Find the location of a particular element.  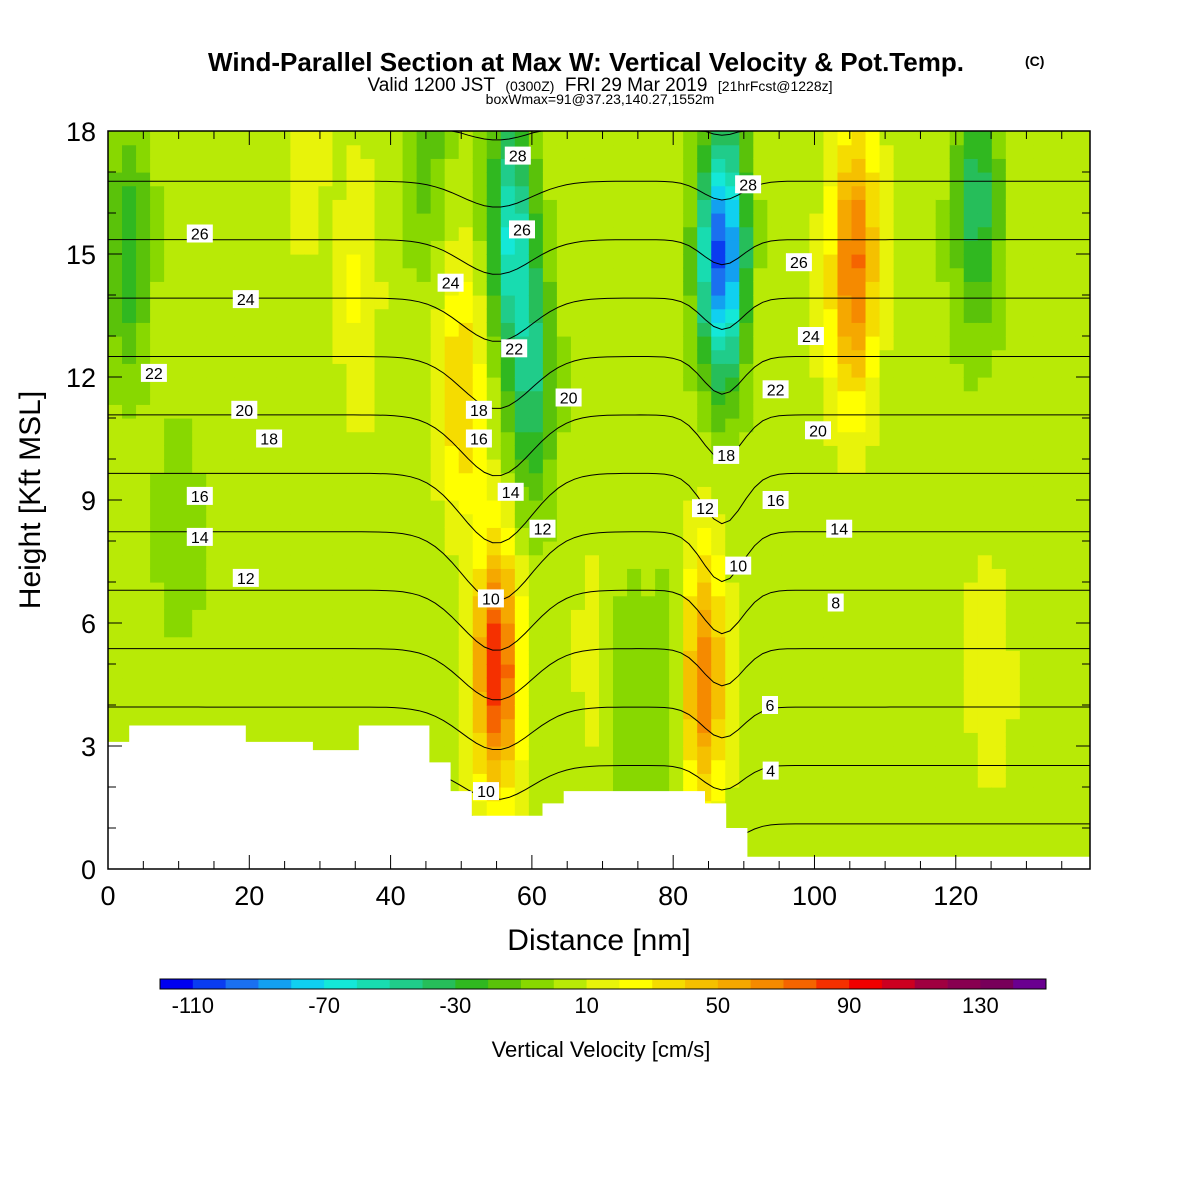

valid-date: FRI 29 Mar 2019 is located at coordinates (636, 85).